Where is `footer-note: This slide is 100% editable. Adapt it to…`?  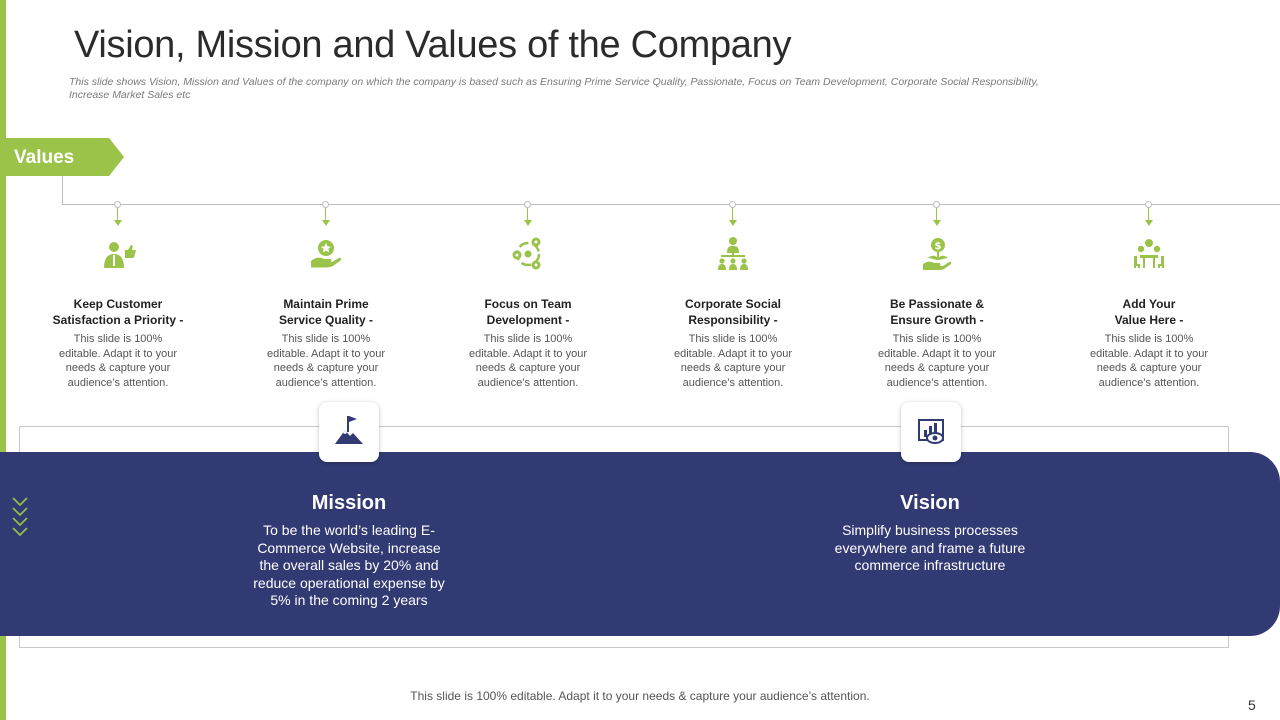
footer-note: This slide is 100% editable. Adapt it to… is located at coordinates (640, 696).